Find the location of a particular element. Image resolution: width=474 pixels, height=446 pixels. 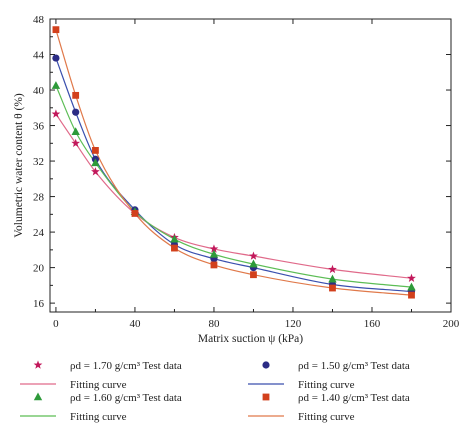

y-tick-label: 32 is located at coordinates (38, 162).